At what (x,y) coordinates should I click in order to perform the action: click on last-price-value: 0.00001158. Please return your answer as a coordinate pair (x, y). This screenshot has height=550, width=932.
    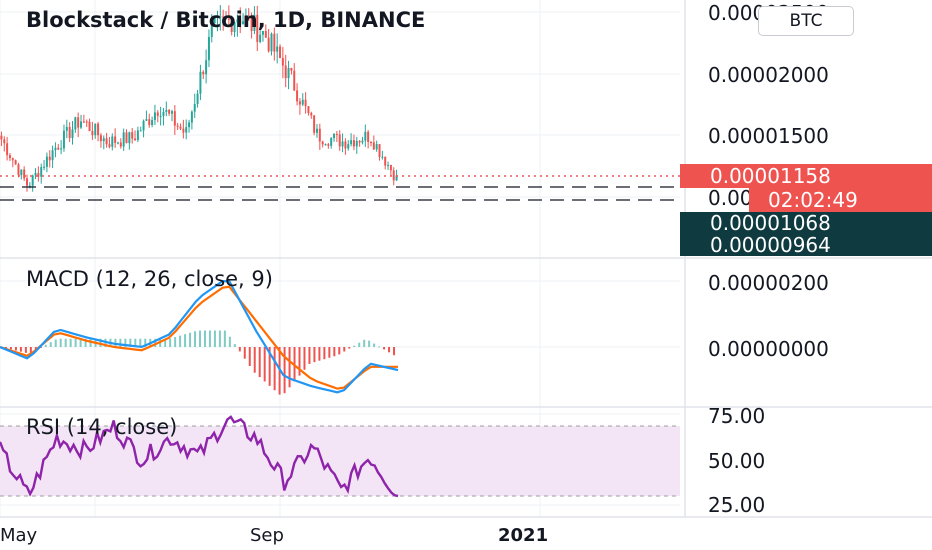
    Looking at the image, I should click on (770, 176).